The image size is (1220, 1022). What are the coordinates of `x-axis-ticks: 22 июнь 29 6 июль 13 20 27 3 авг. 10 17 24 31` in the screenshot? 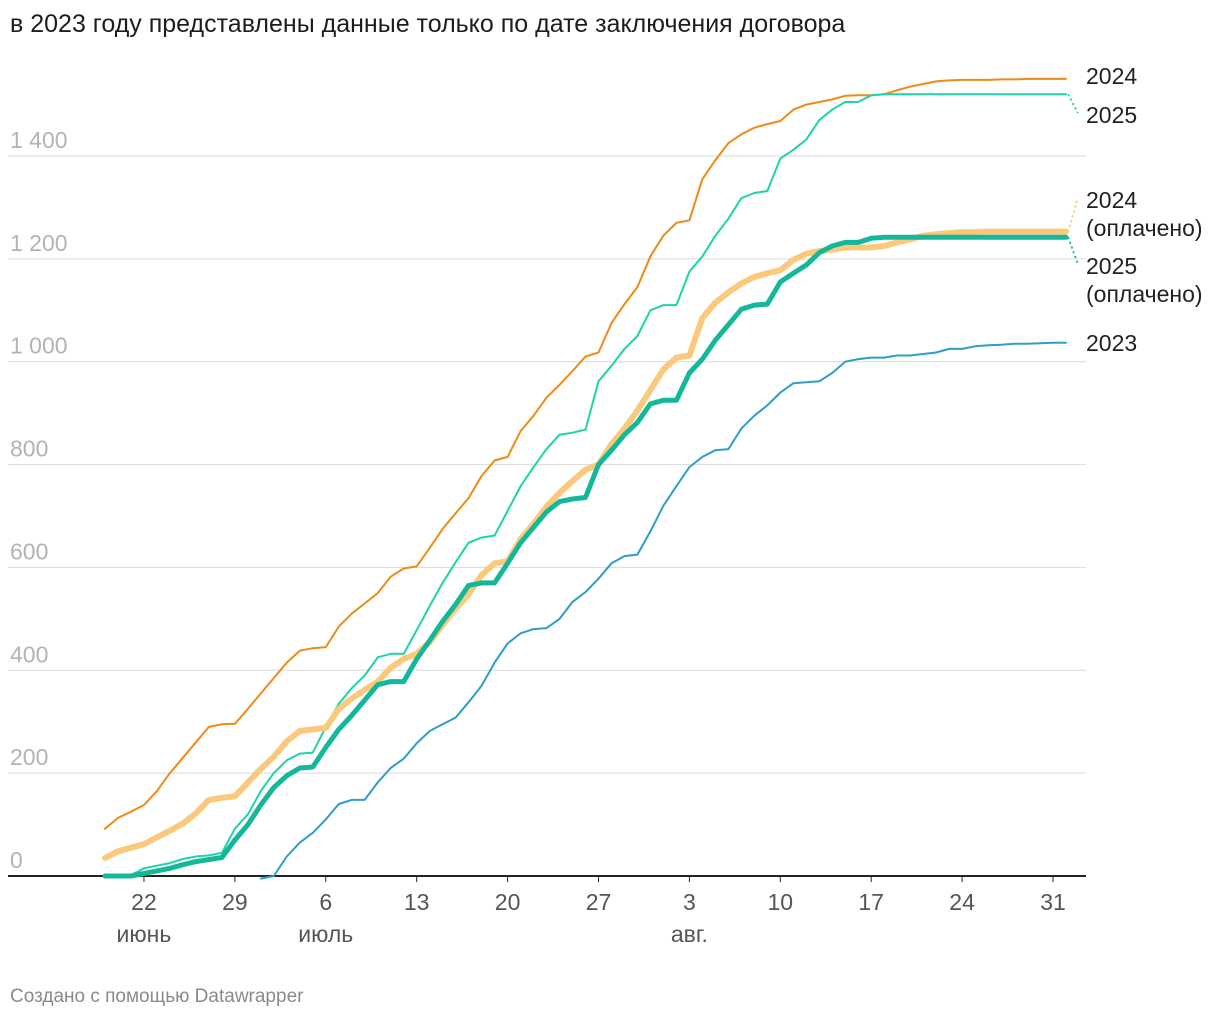 It's located at (591, 911).